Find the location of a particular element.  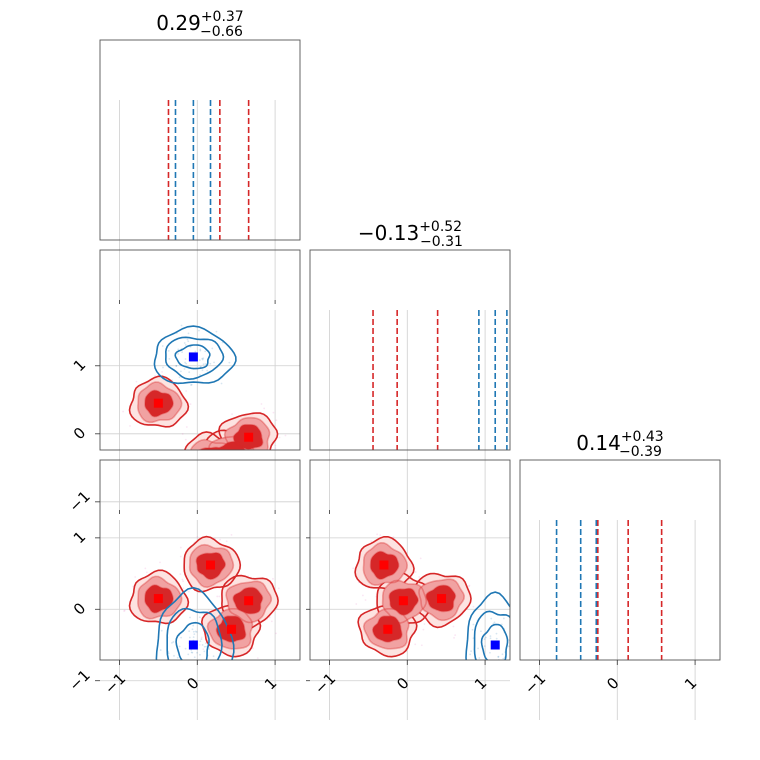

y-tick-label: 0 is located at coordinates (79, 433).